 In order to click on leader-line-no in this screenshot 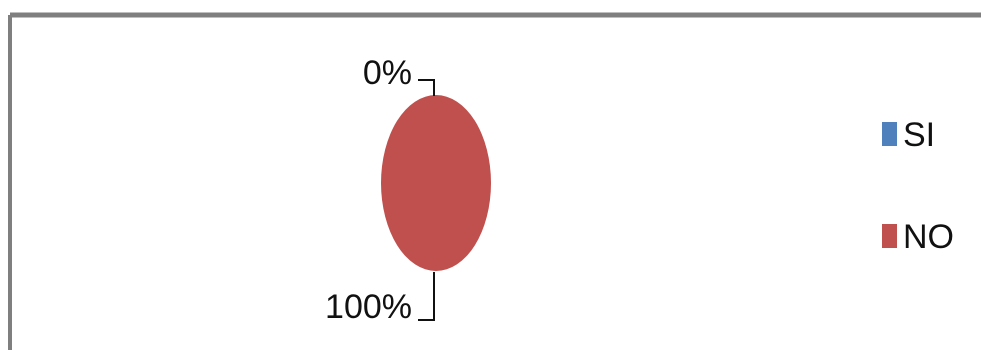, I will do `click(426, 296)`.